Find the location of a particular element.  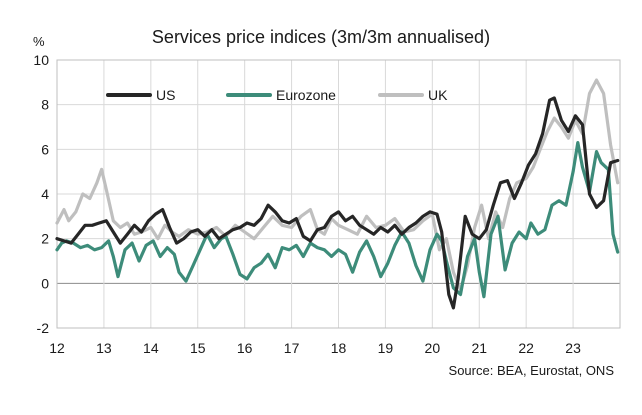

legend: US Eurozone UK is located at coordinates (277, 95).